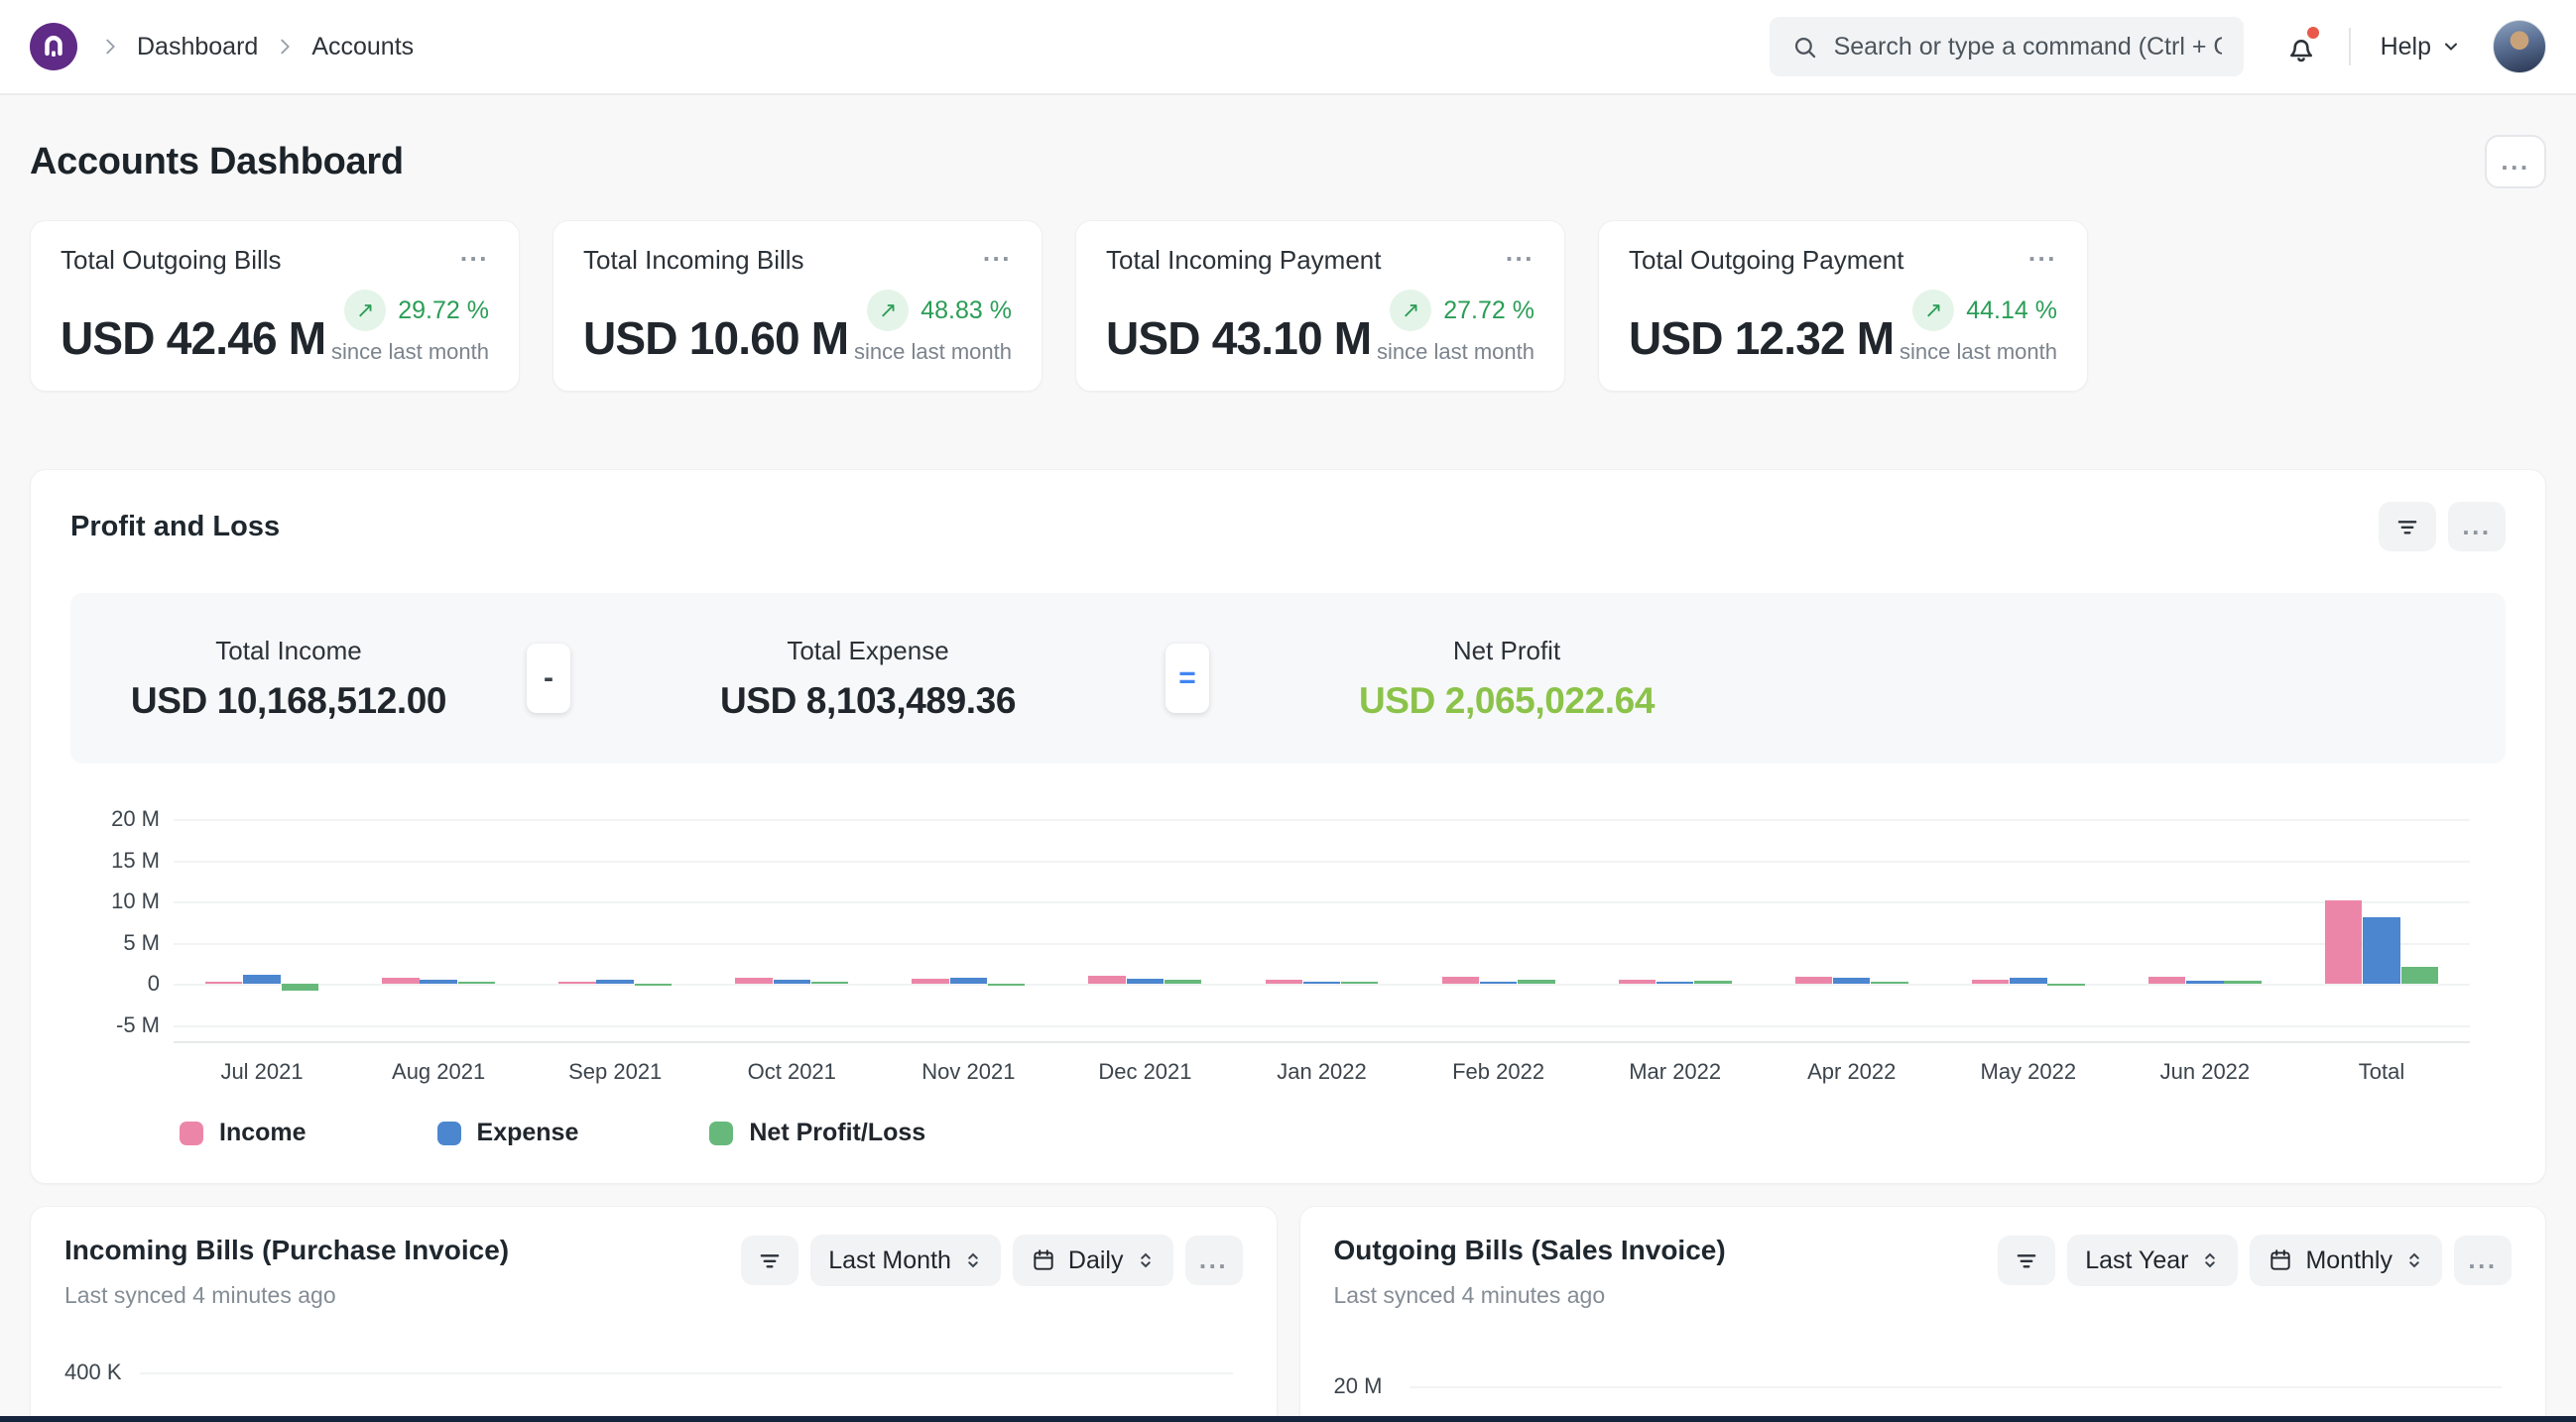 The height and width of the screenshot is (1422, 2576). I want to click on stat-value: USD 43.10 M, so click(1239, 338).